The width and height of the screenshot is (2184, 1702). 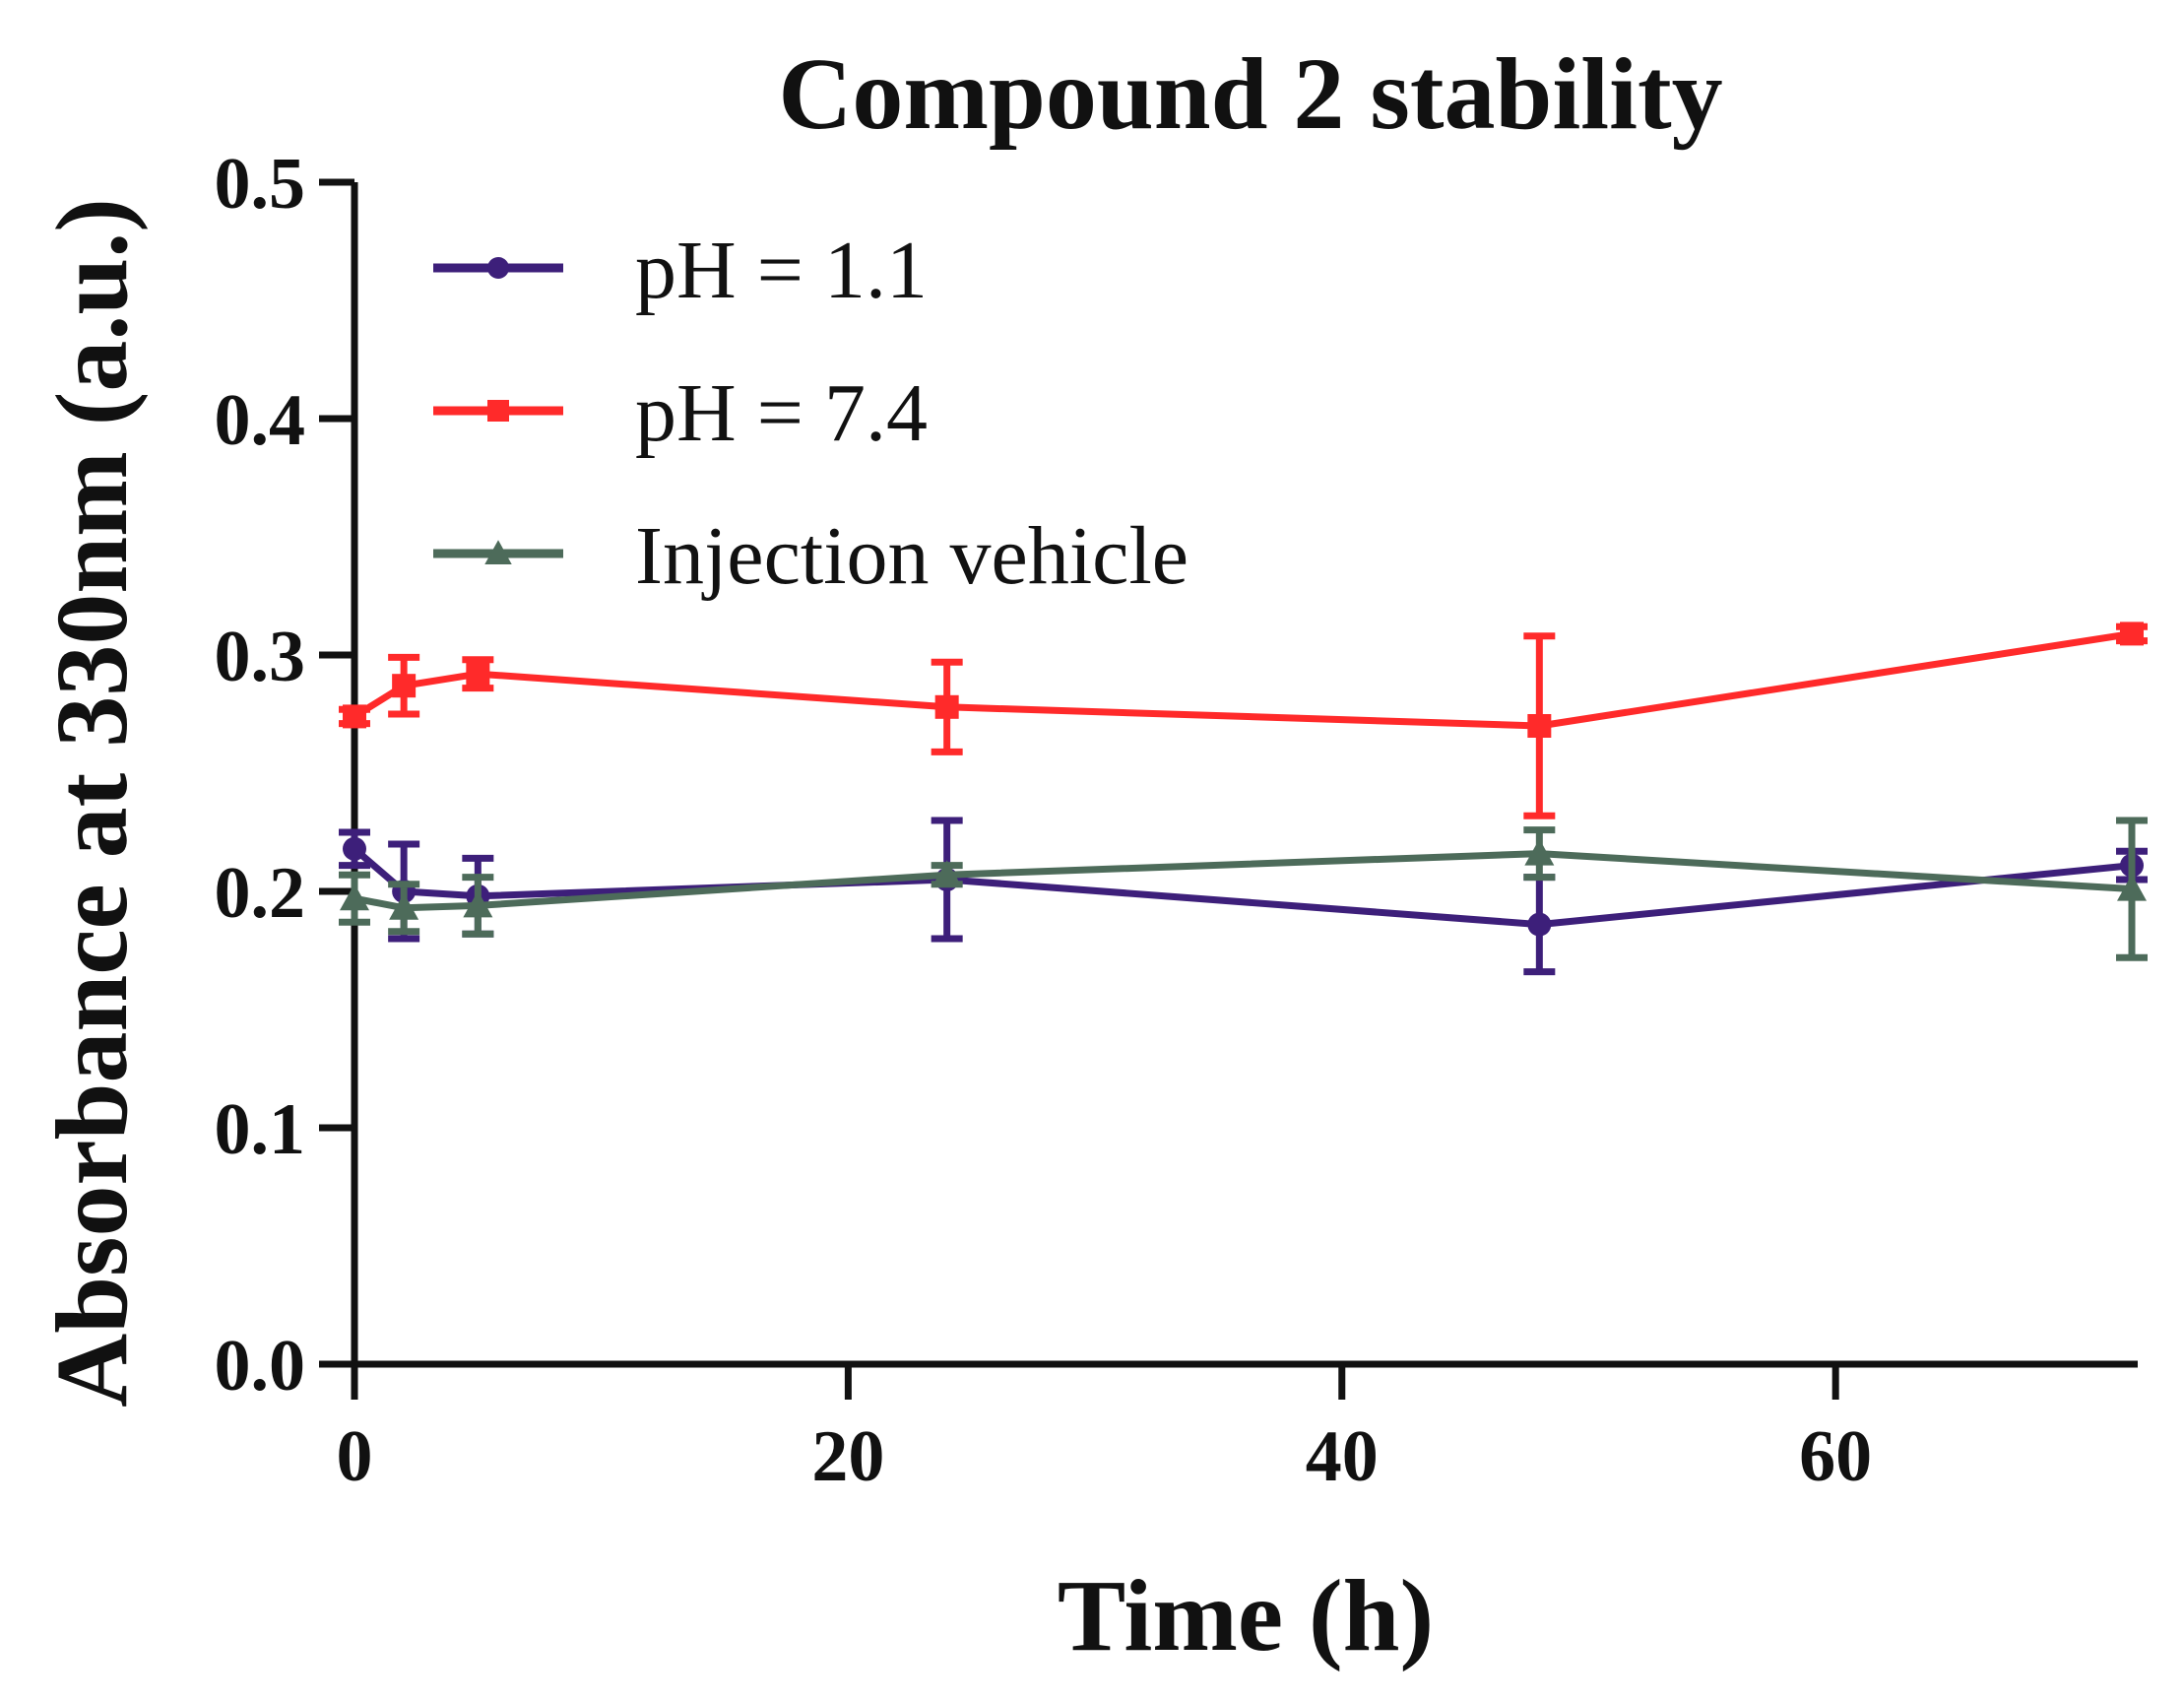 I want to click on x-tick-label: 20, so click(x=847, y=1456).